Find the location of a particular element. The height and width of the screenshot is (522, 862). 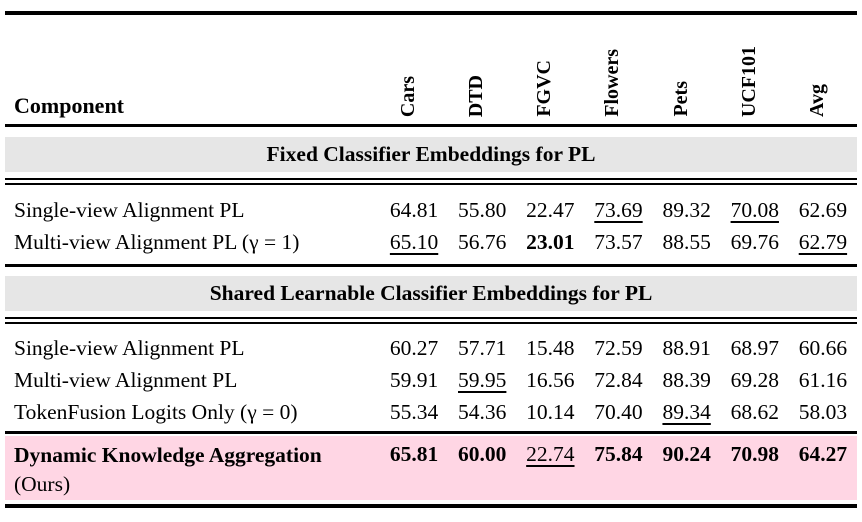

score-cell-underlined: 70.08 is located at coordinates (754, 209).